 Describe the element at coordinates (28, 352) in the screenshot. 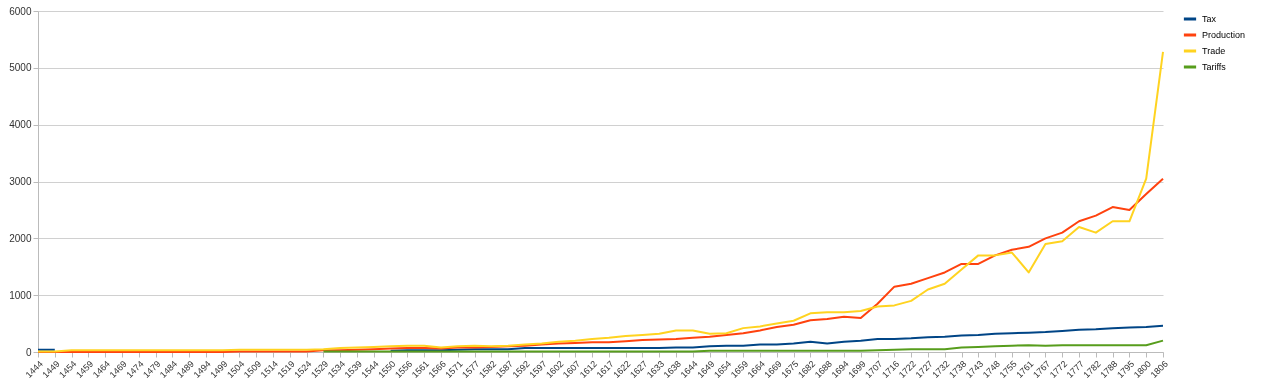

I see `y-tick-label: 0` at that location.